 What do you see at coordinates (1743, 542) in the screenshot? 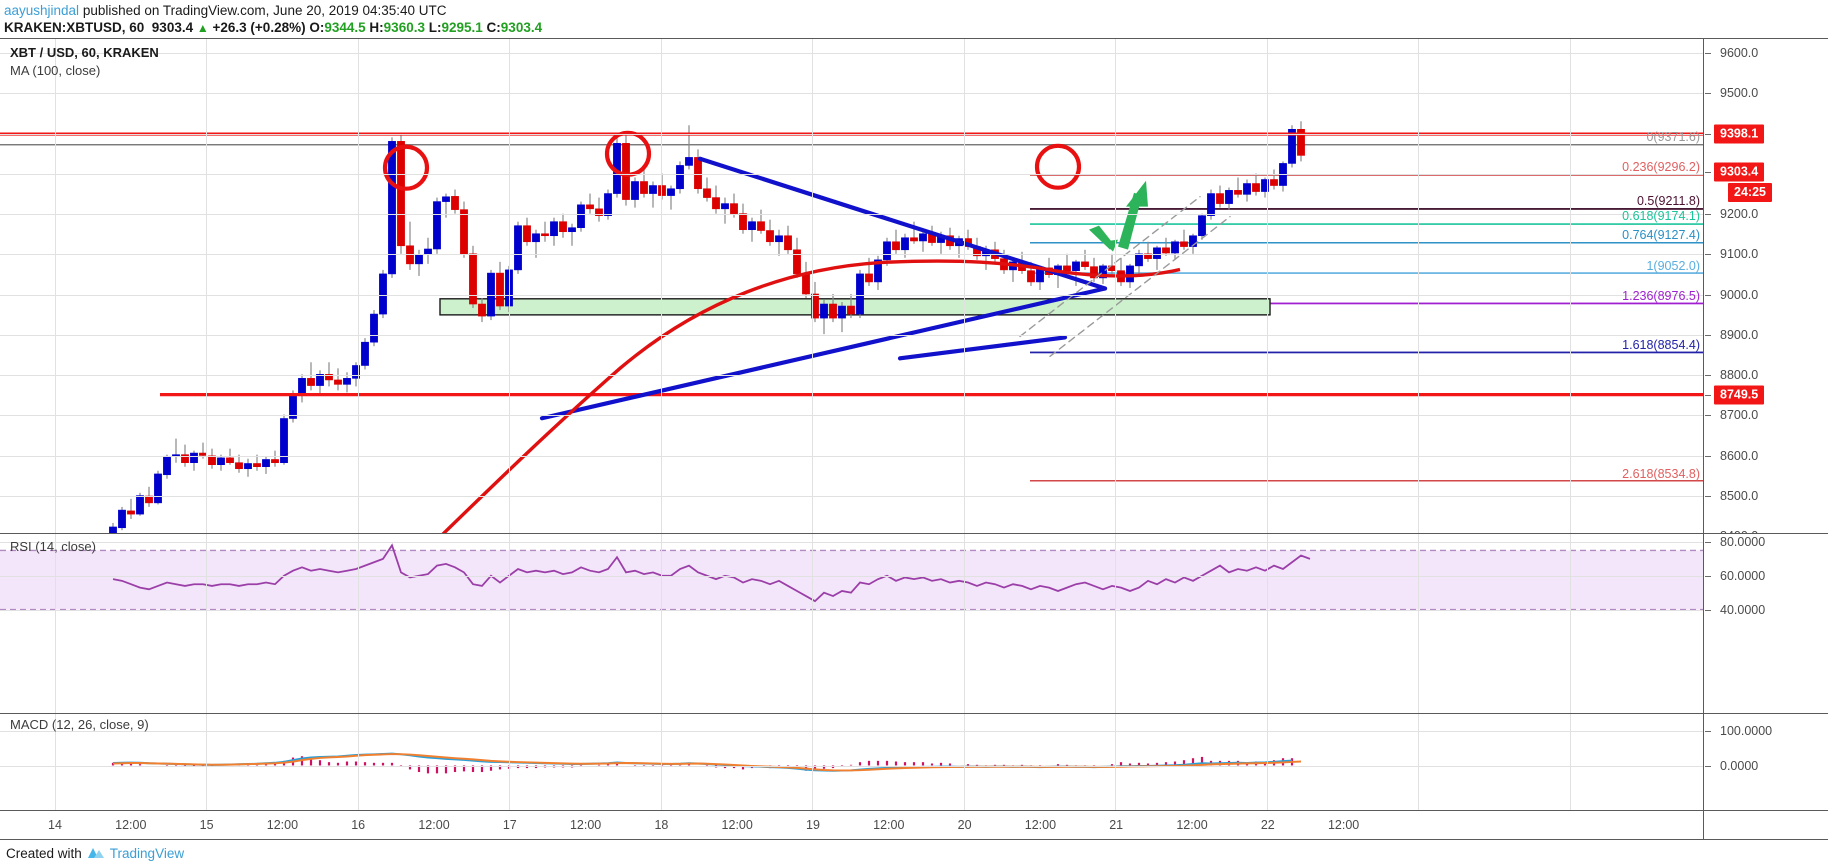
I see `rsi-axis-label: 80.0000` at bounding box center [1743, 542].